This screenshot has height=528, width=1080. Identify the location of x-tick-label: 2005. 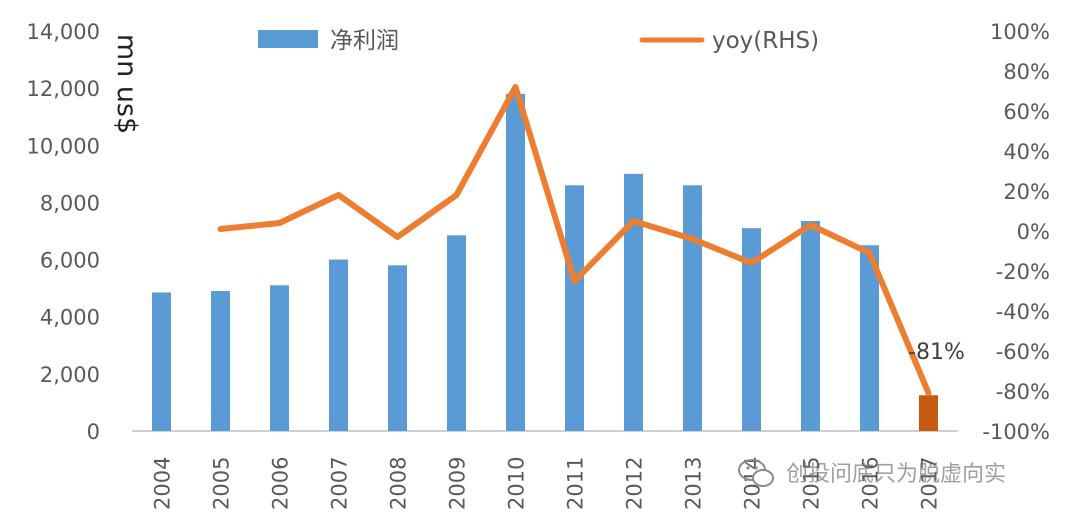
(222, 483).